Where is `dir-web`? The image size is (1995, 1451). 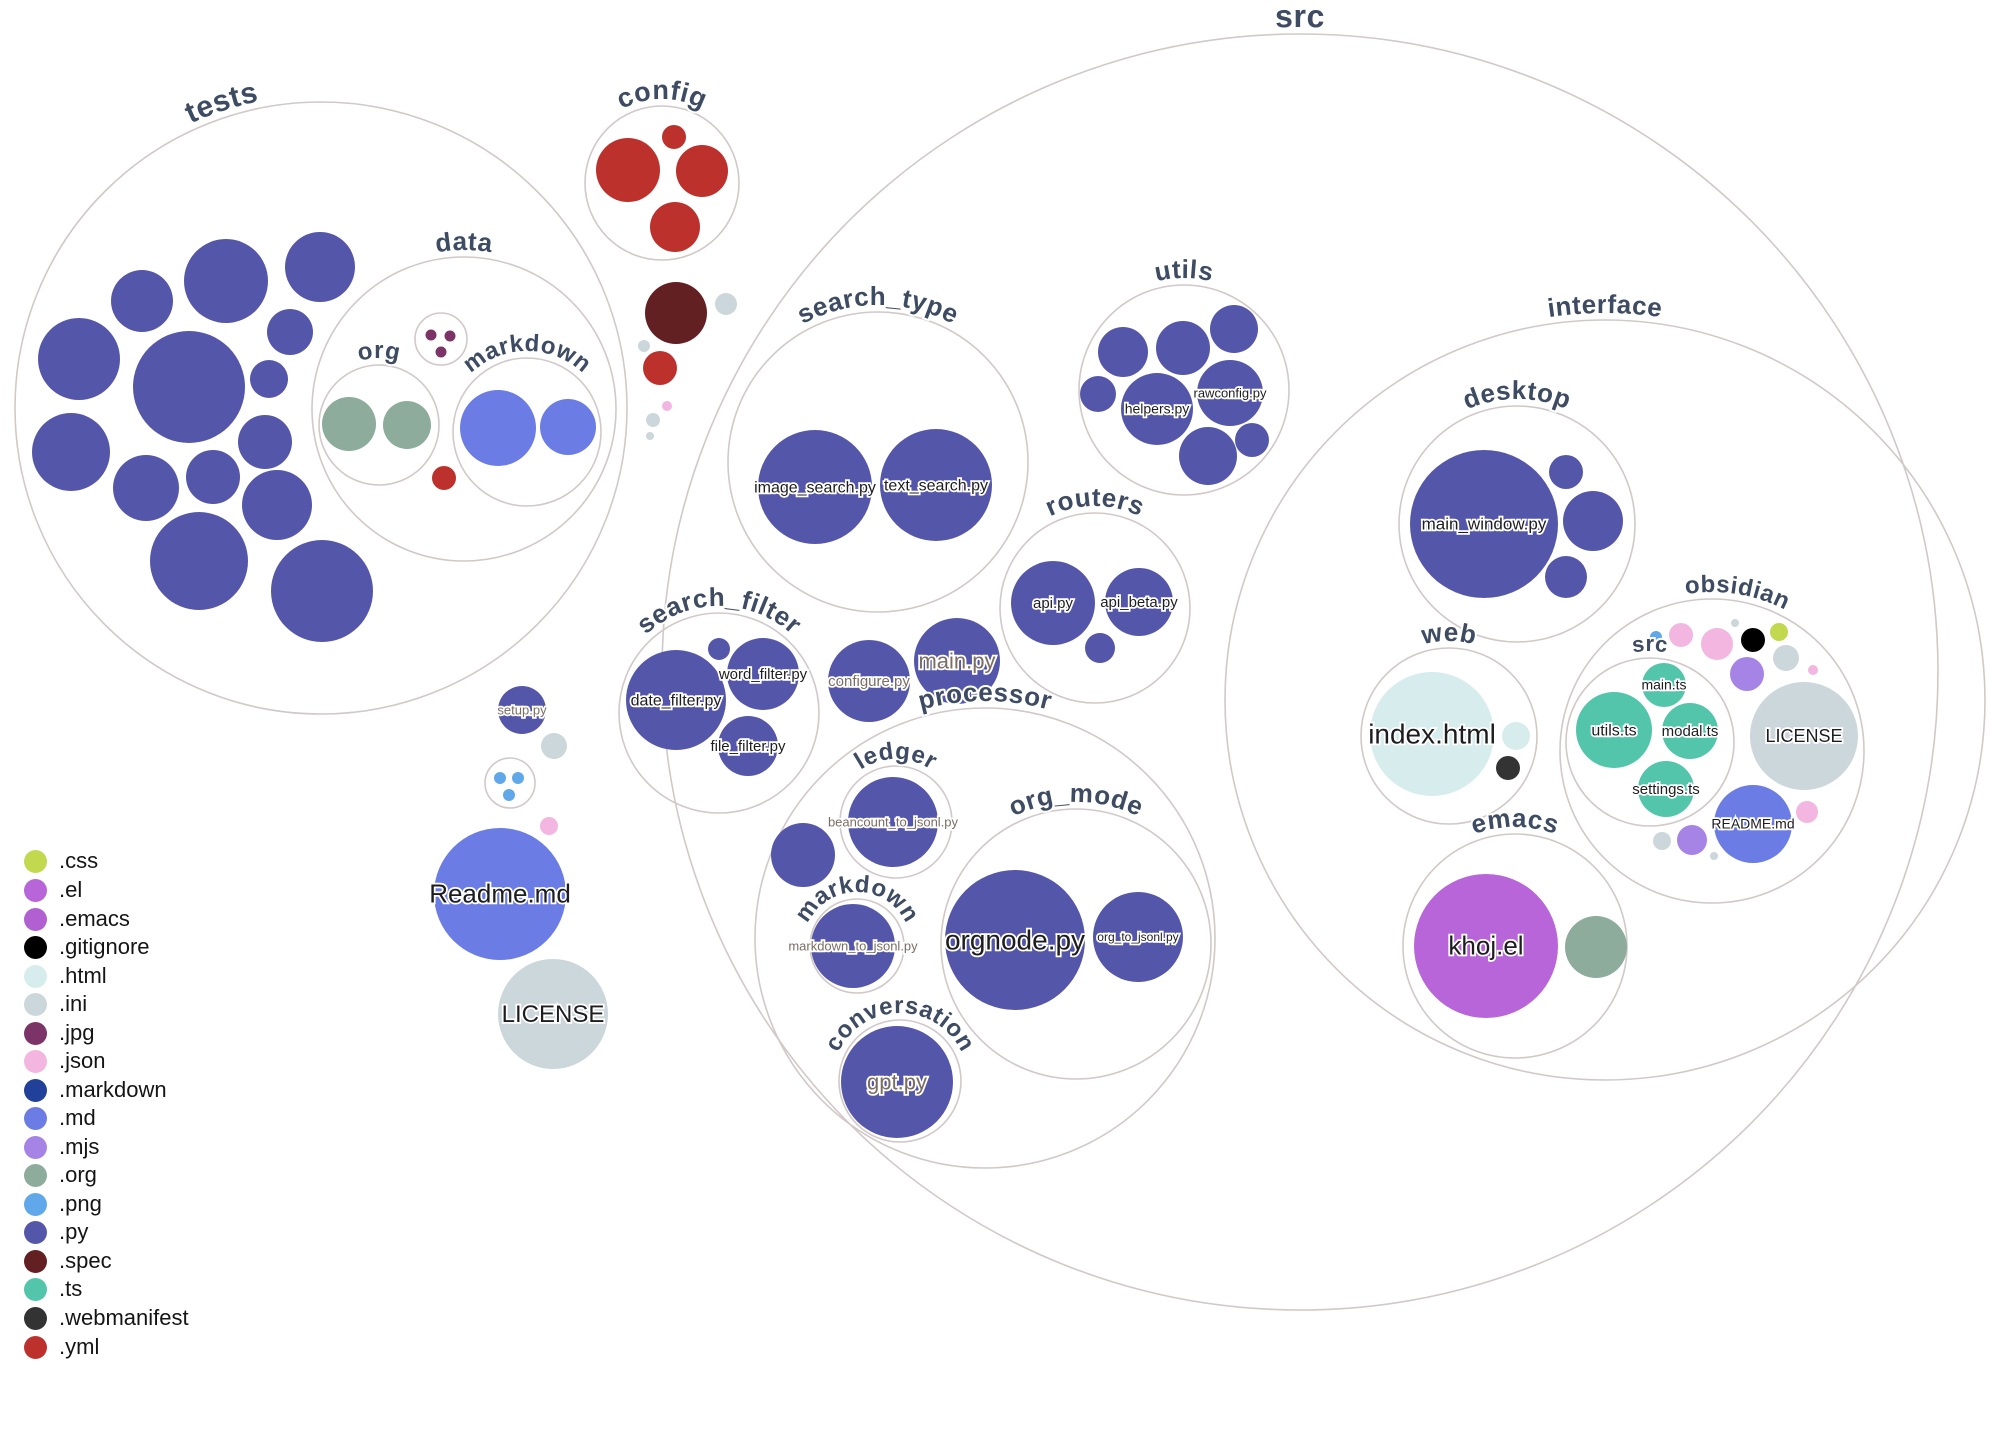
dir-web is located at coordinates (1449, 736).